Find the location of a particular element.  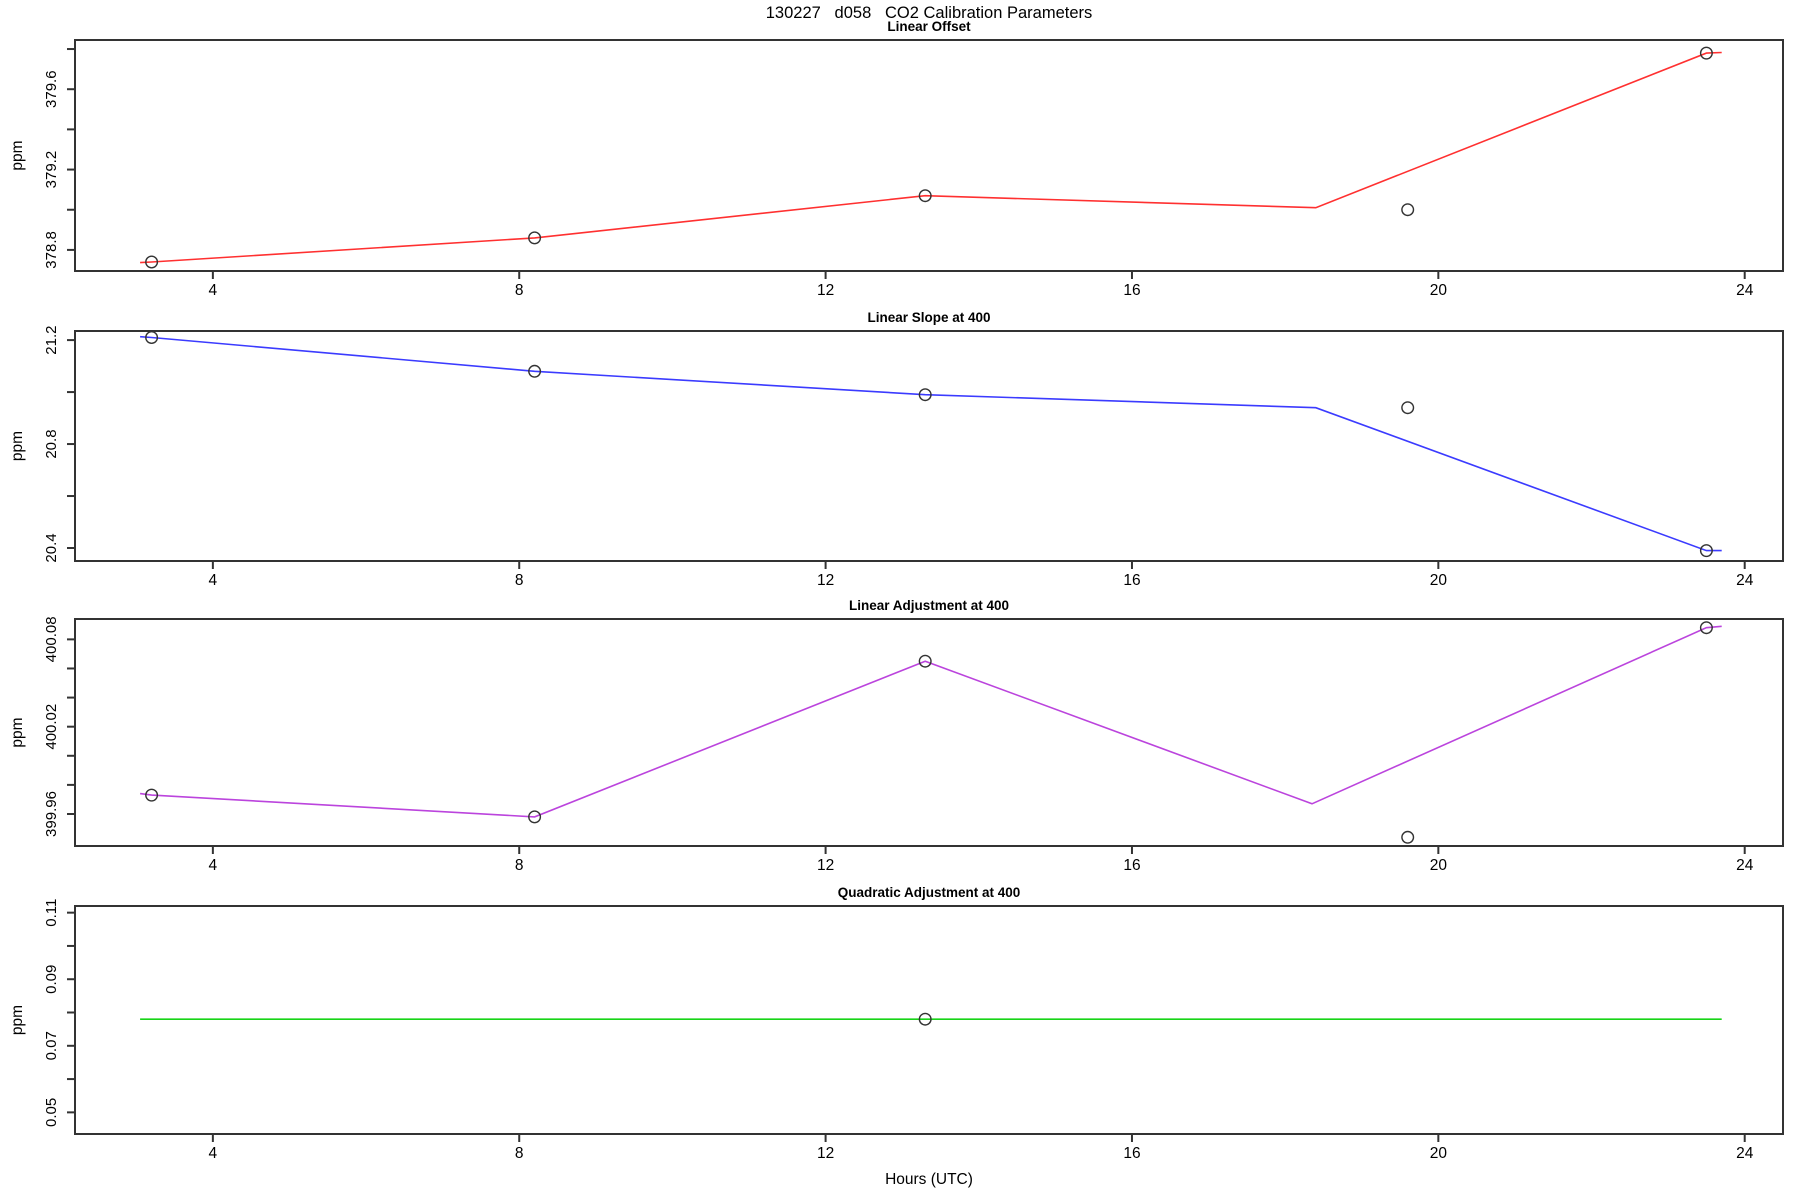

y-tick-label: 400.02 is located at coordinates (51, 727).